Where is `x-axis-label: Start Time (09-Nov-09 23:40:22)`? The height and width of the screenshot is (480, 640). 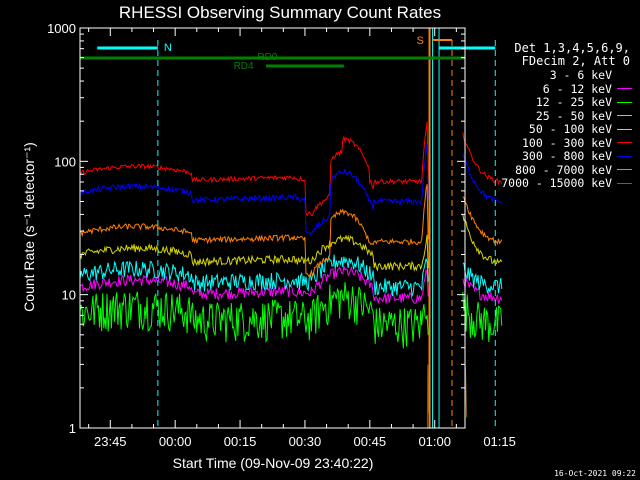 x-axis-label: Start Time (09-Nov-09 23:40:22) is located at coordinates (273, 463).